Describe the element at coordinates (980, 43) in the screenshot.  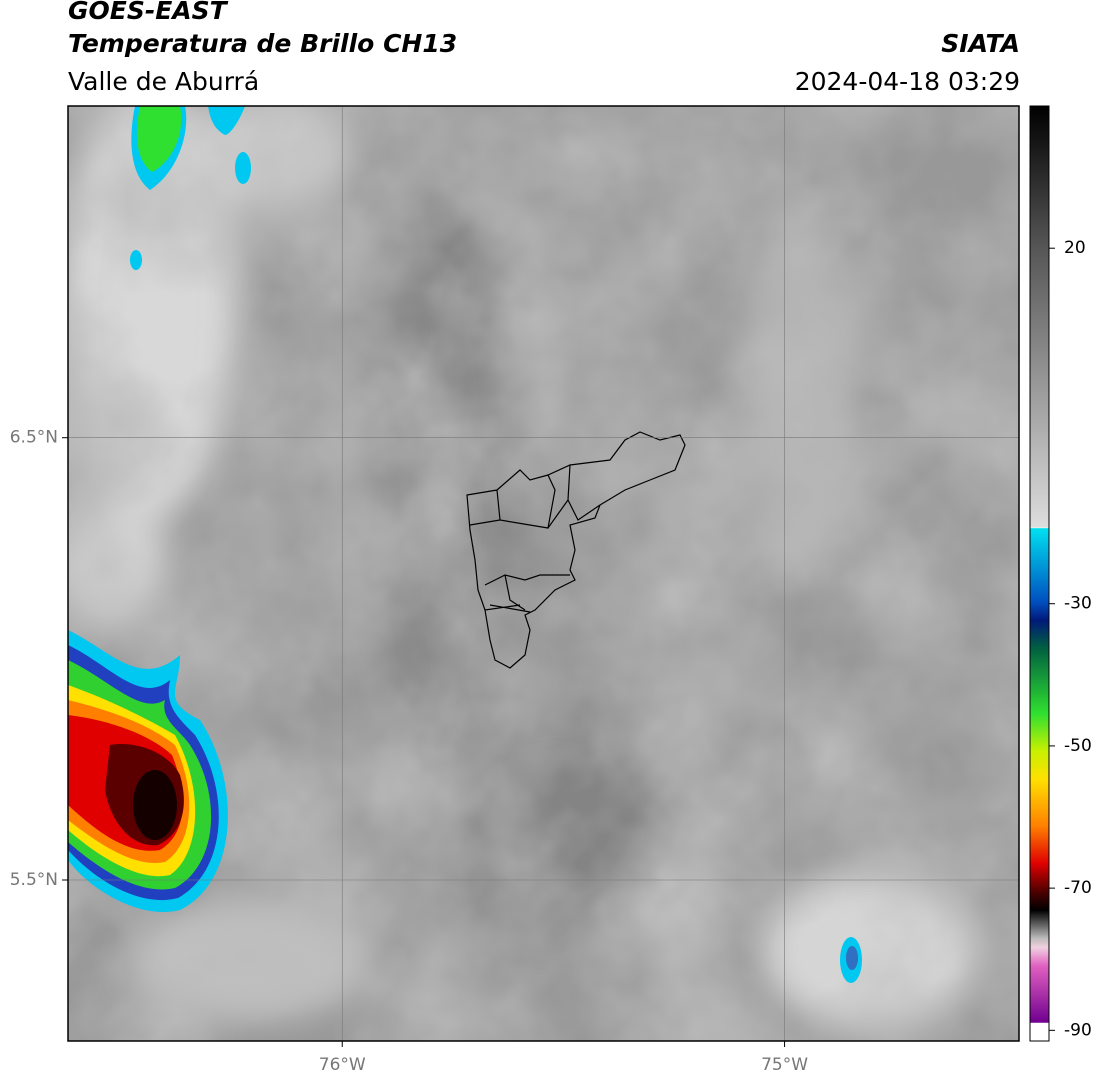
I see `agency: SIATA` at that location.